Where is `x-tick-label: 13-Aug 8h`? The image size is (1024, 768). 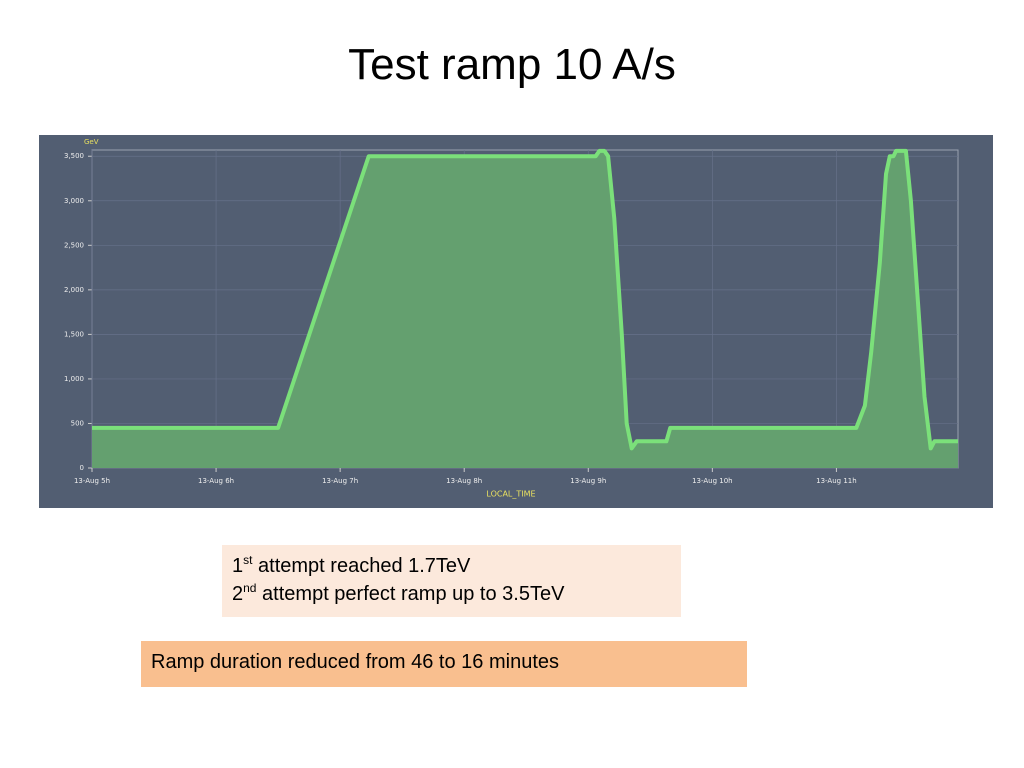 x-tick-label: 13-Aug 8h is located at coordinates (464, 481).